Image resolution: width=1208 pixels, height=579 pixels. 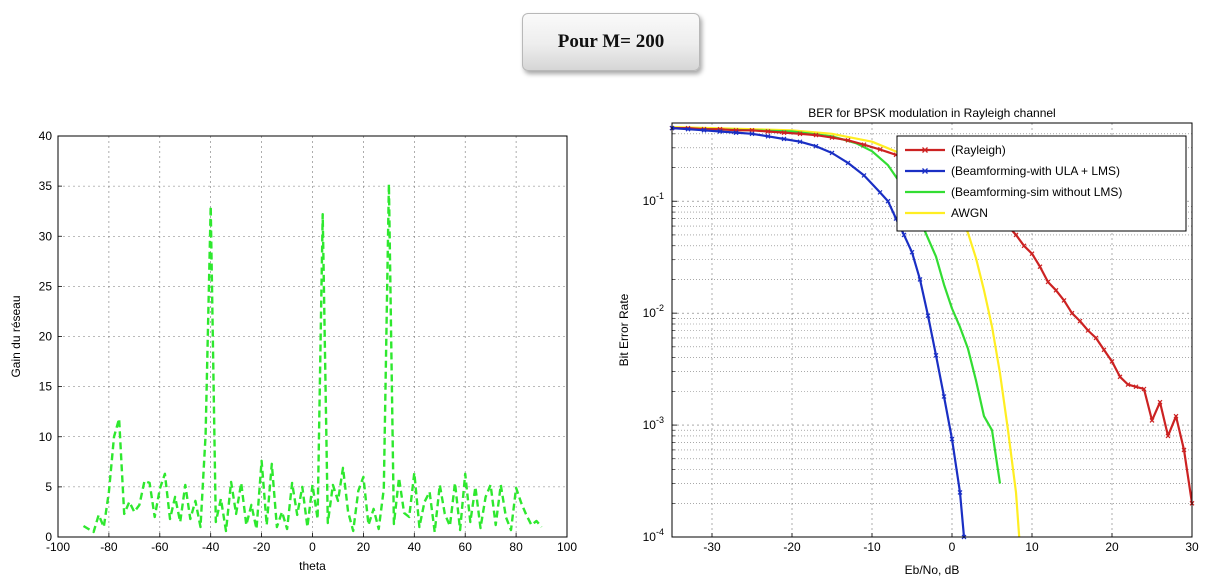 I want to click on tick-label-y: 10⁻¹, so click(x=653, y=199).